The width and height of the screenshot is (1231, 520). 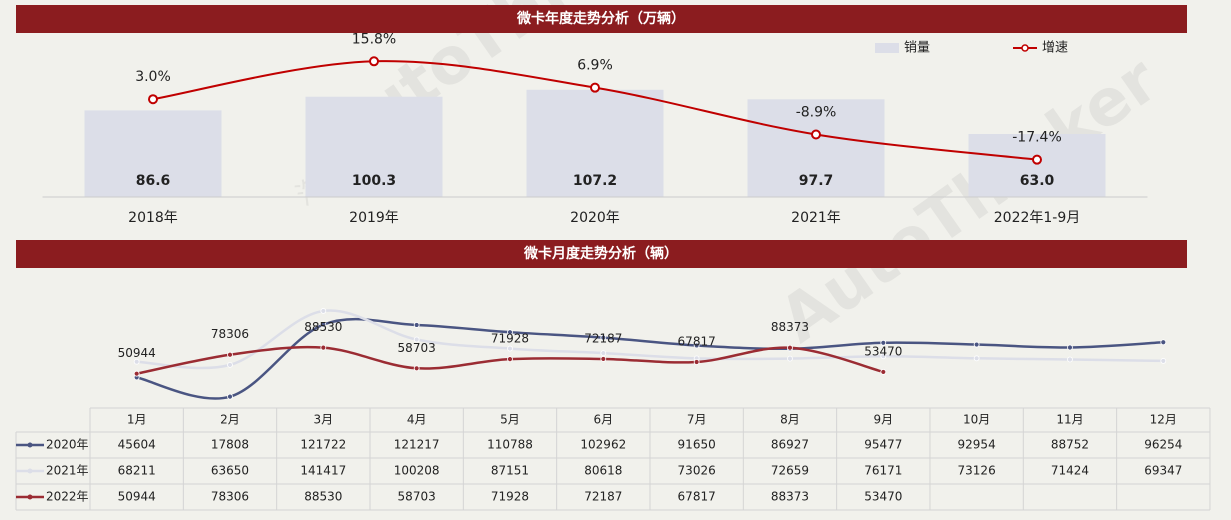 What do you see at coordinates (230, 420) in the screenshot?
I see `table-header: 2月` at bounding box center [230, 420].